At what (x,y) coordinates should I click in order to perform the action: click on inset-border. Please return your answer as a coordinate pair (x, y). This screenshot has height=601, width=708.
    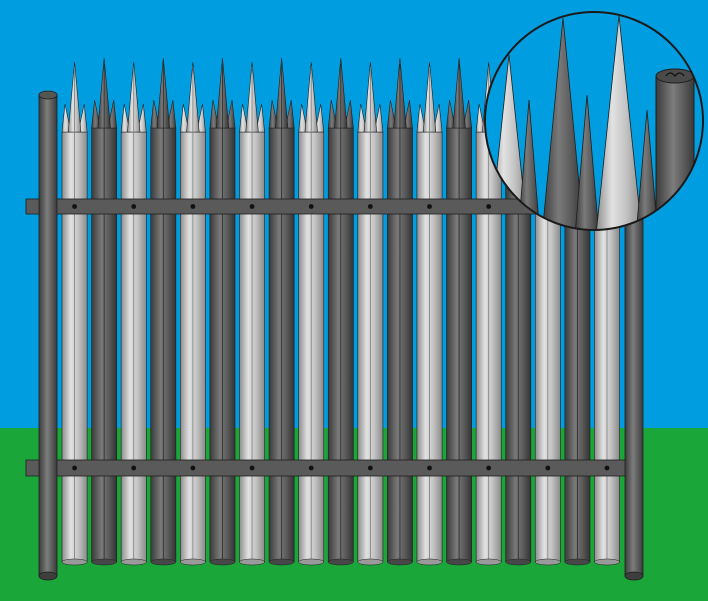
    Looking at the image, I should click on (594, 121).